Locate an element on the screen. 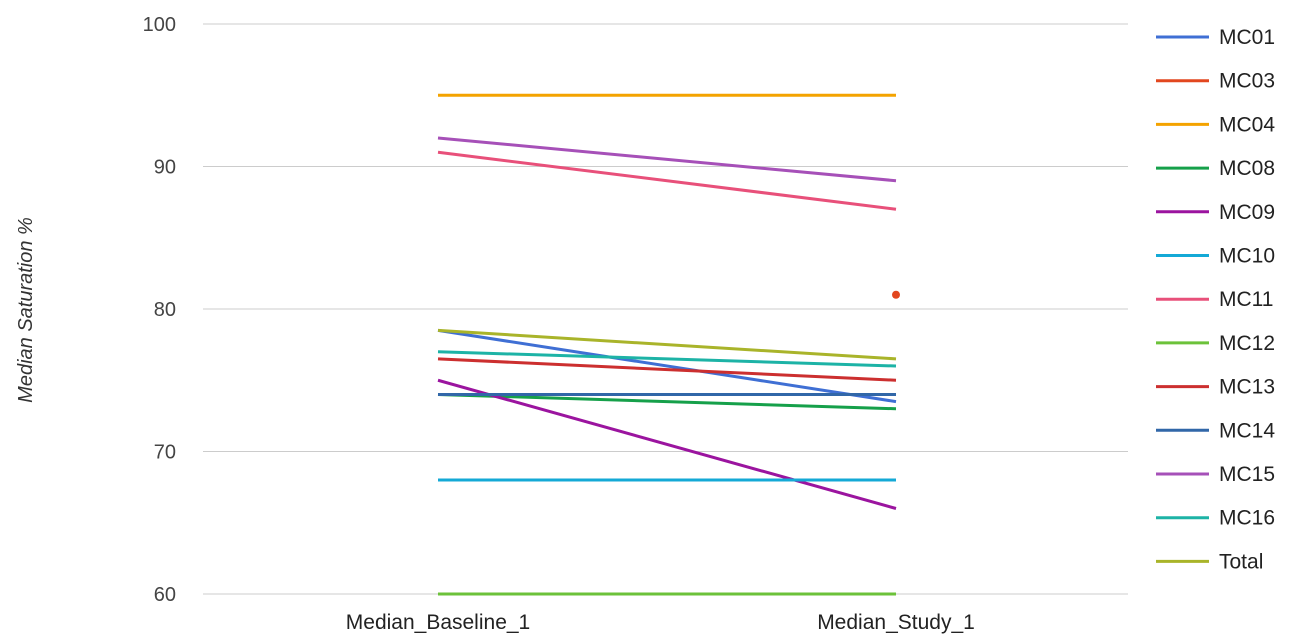  x-category-label: Median_Baseline_1 is located at coordinates (438, 622).